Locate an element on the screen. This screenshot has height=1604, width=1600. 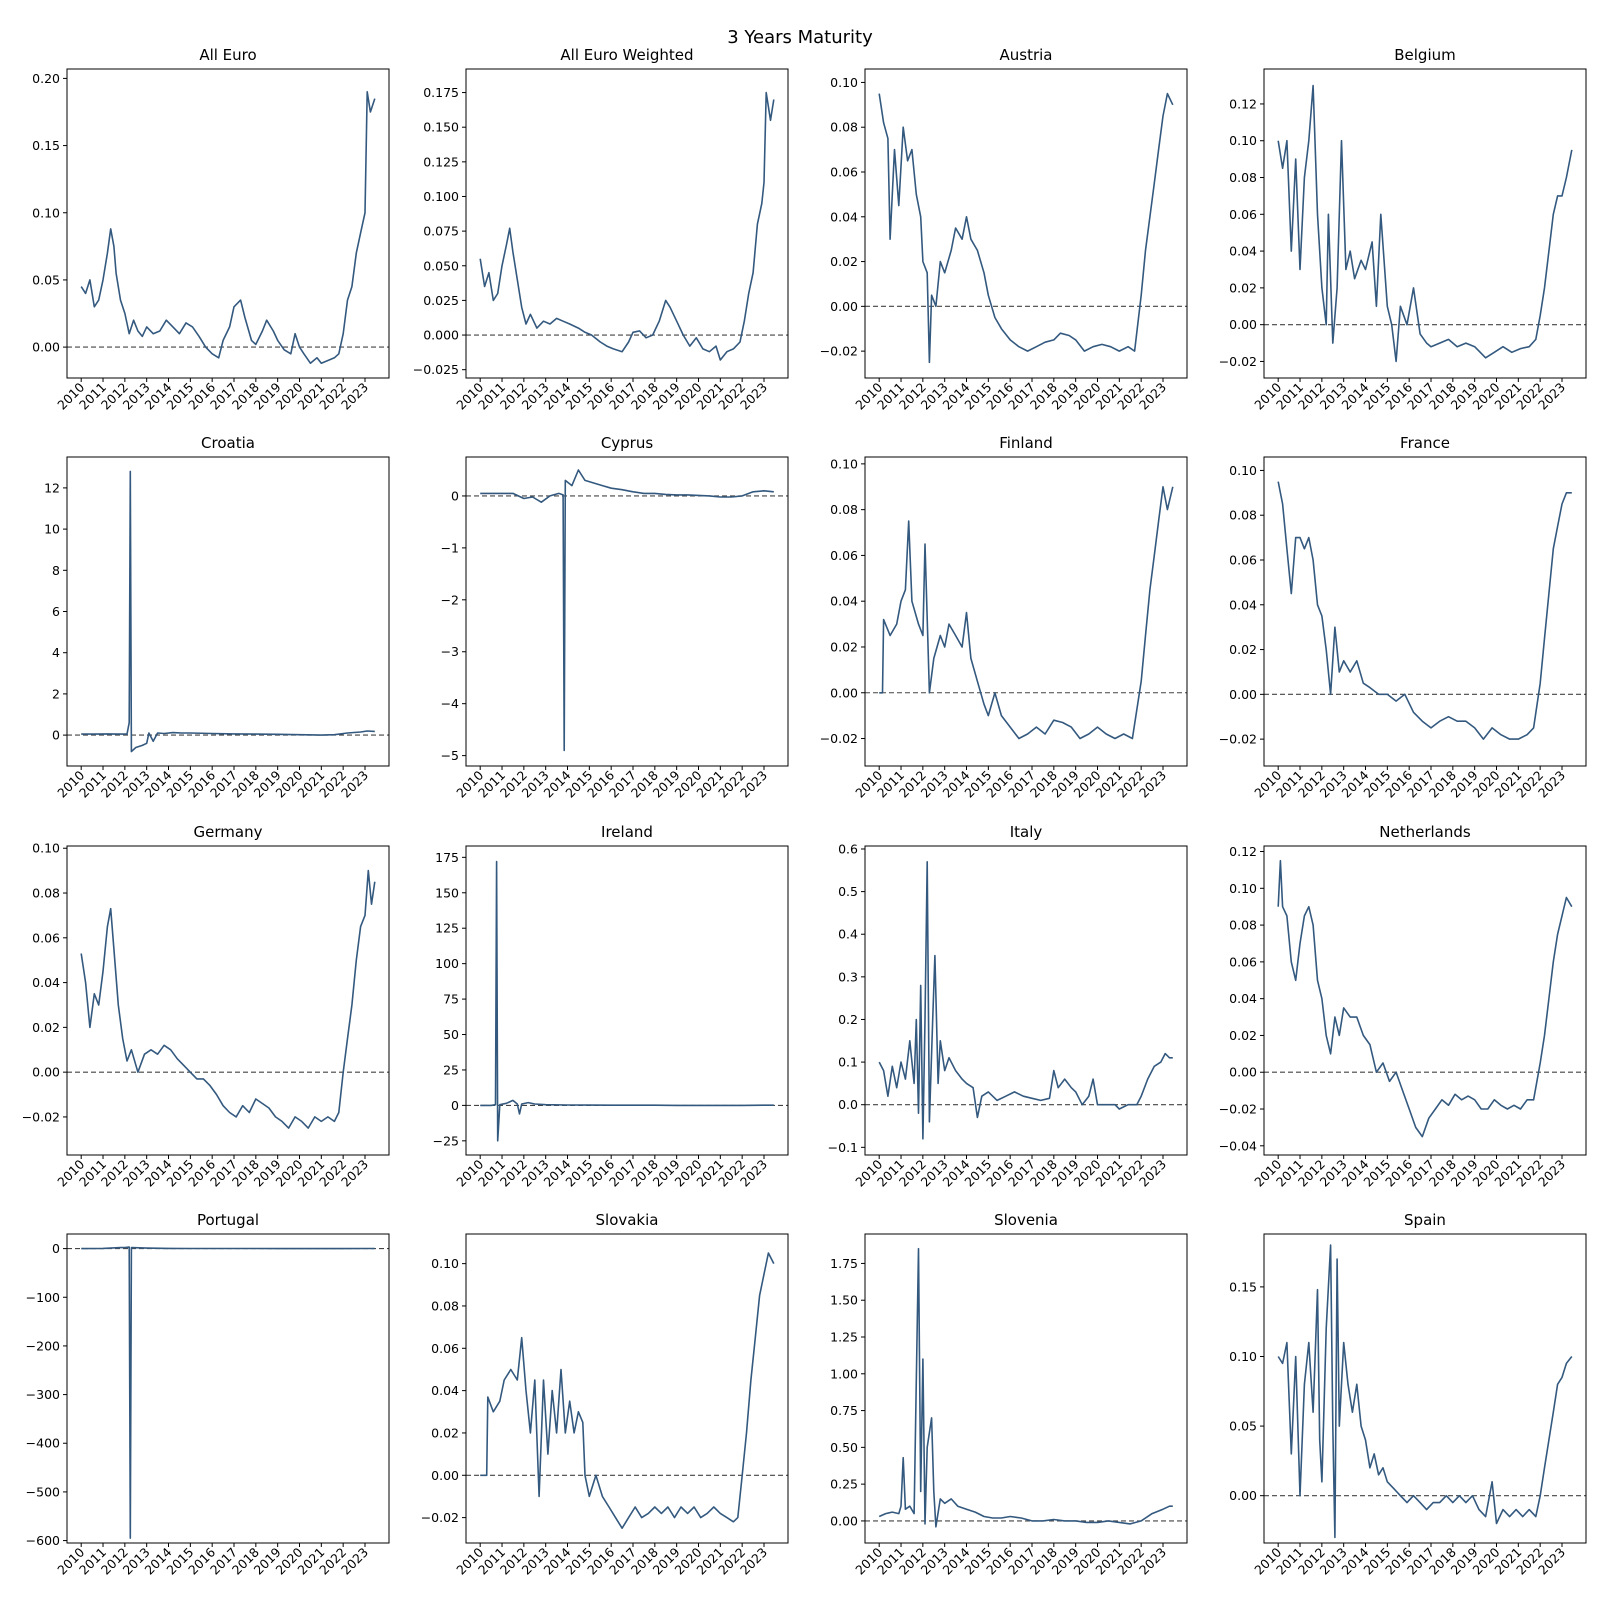
y-tick-label: 0.5 is located at coordinates (848, 891).